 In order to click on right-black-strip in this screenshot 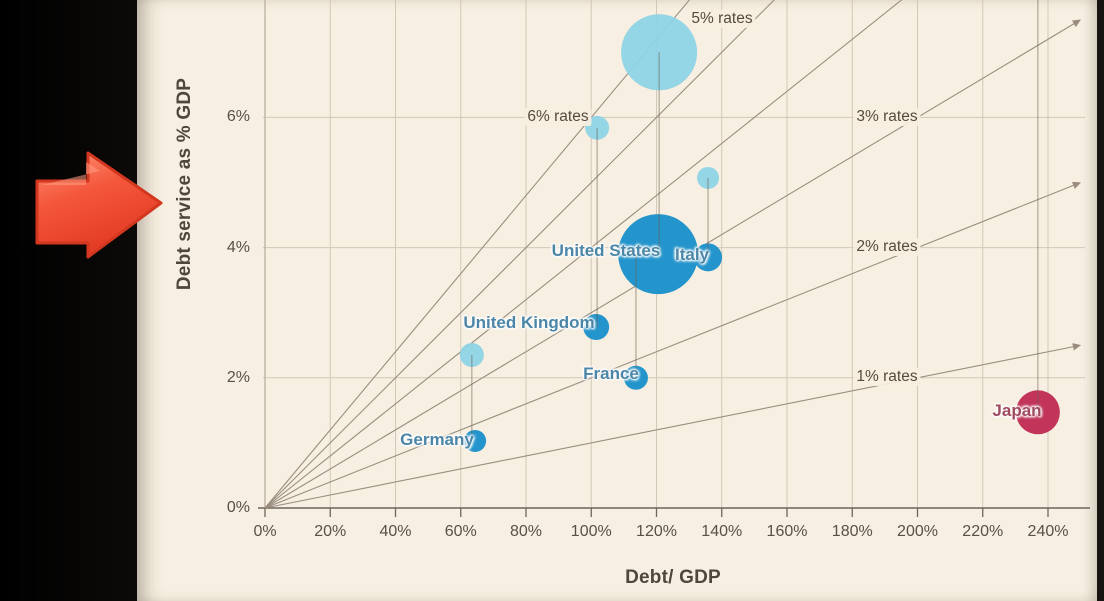, I will do `click(1100, 300)`.